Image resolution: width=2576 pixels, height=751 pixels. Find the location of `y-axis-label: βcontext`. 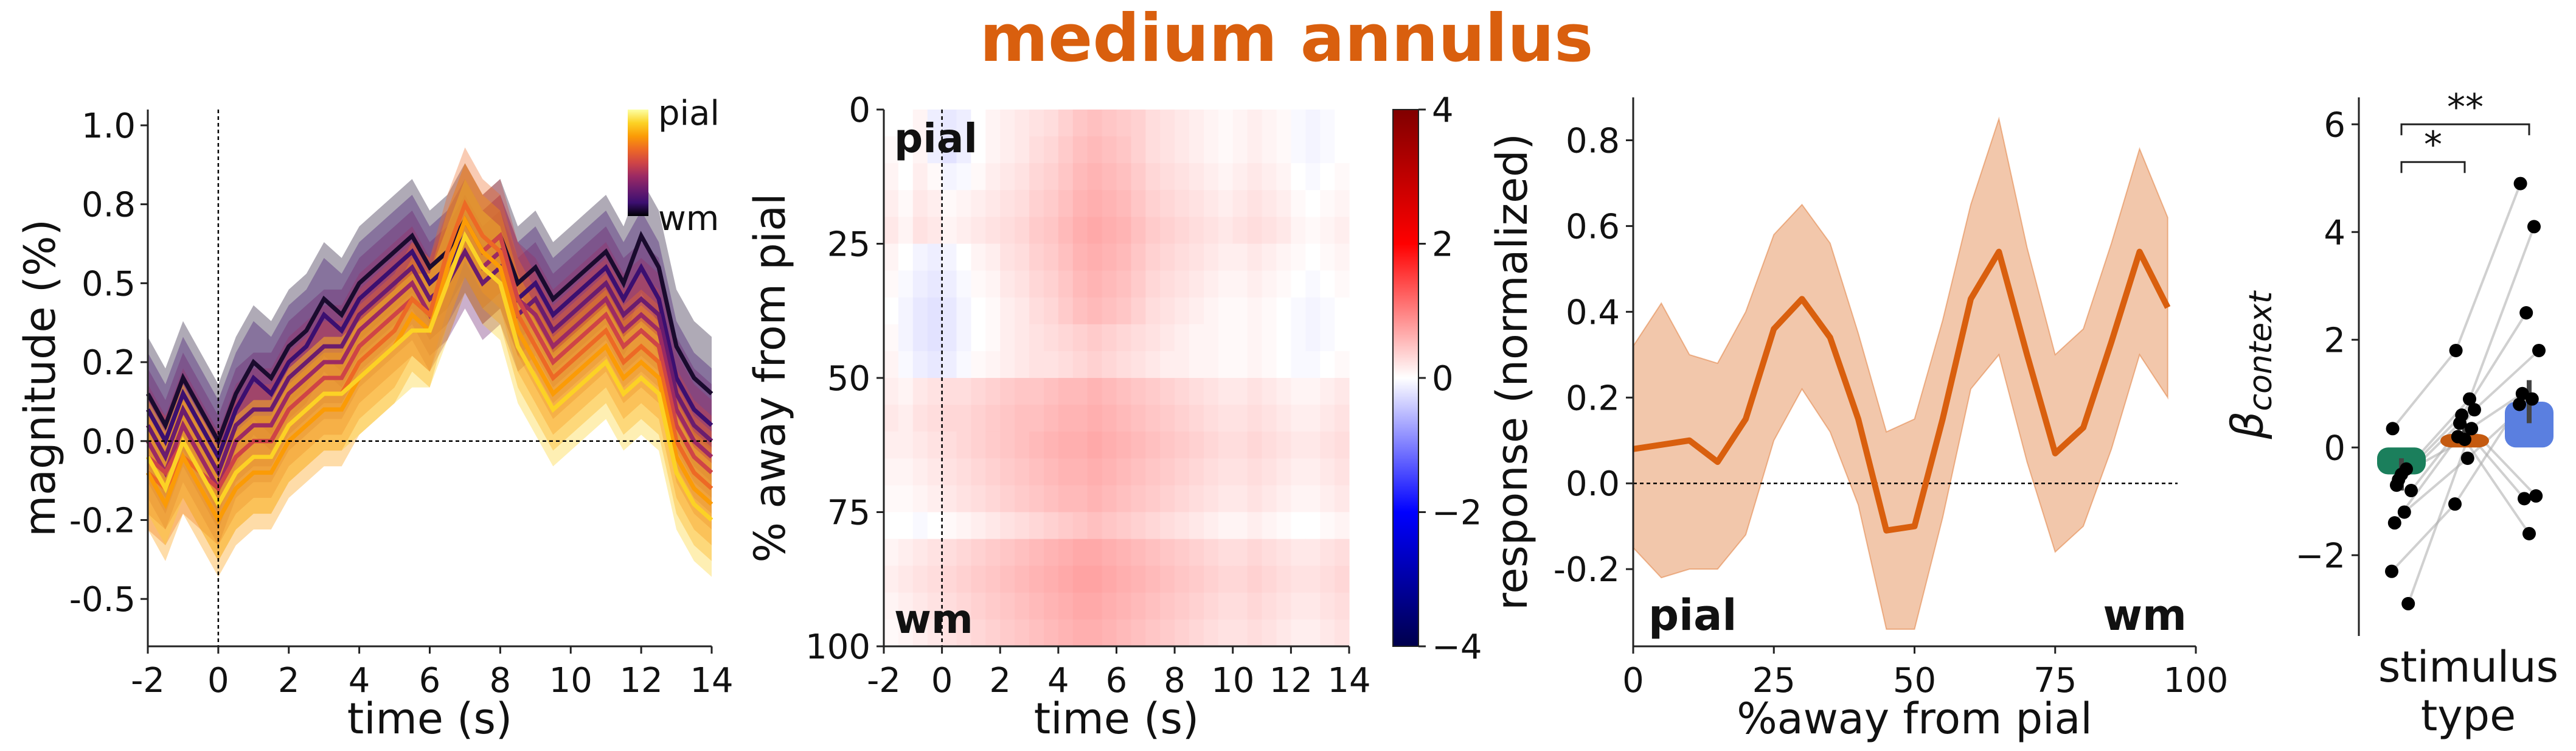

y-axis-label: βcontext is located at coordinates (2250, 364).